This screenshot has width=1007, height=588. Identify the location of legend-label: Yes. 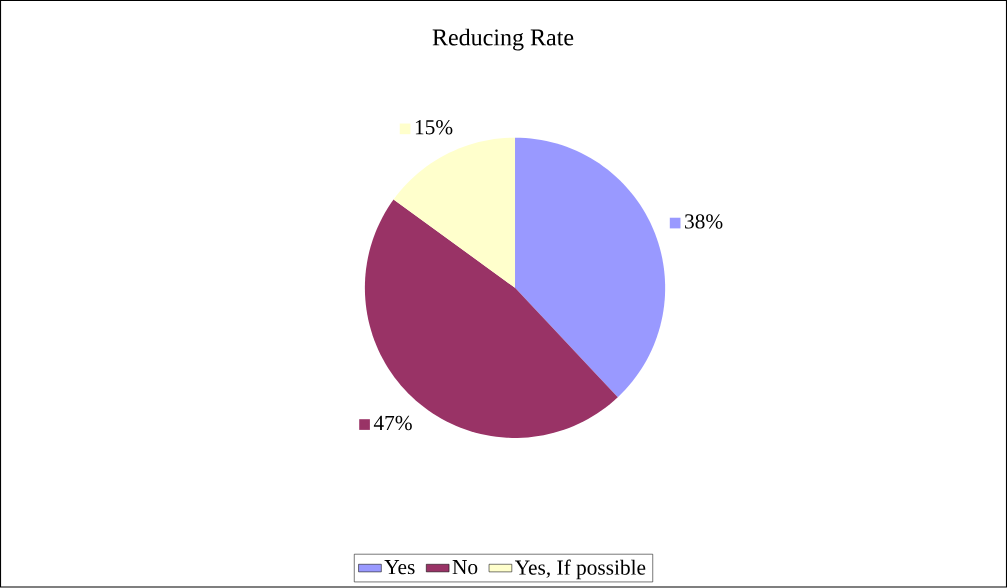
(399, 567).